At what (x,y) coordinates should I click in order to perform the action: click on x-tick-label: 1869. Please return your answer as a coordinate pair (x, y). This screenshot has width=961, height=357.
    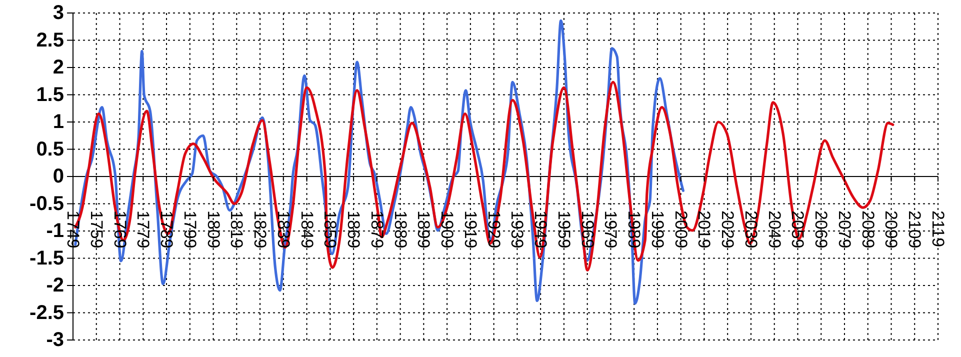
    Looking at the image, I should click on (354, 229).